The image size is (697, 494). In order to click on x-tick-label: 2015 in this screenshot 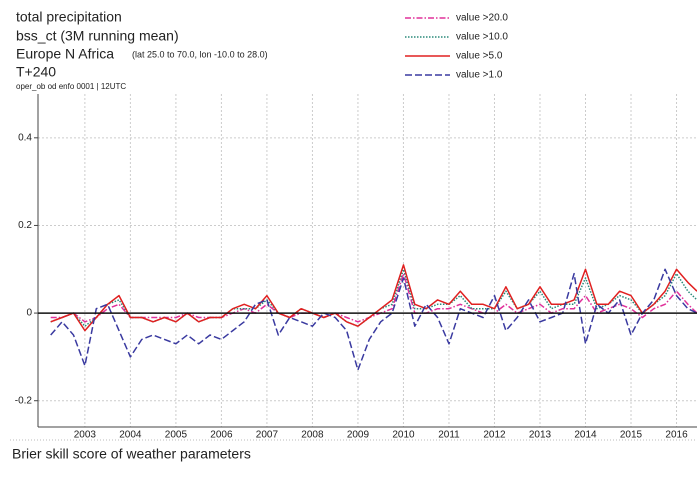, I will do `click(631, 435)`.